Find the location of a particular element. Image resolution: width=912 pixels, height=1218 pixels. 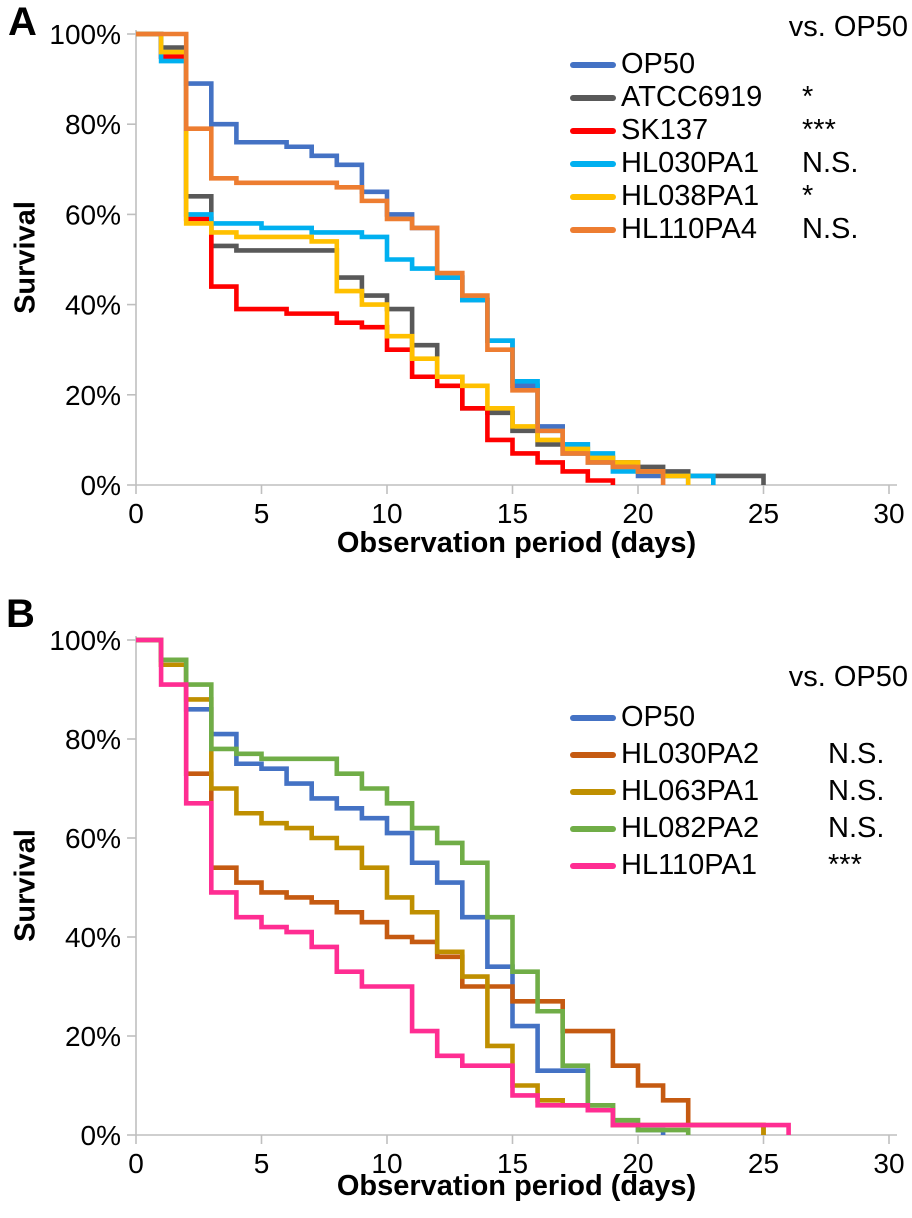

legend-item-sk137: SK137 *** is located at coordinates (703, 130).